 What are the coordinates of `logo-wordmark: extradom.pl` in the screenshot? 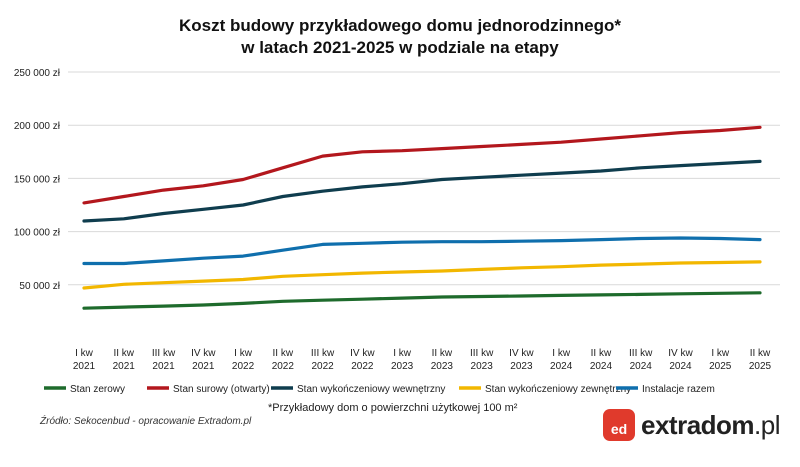 It's located at (711, 425).